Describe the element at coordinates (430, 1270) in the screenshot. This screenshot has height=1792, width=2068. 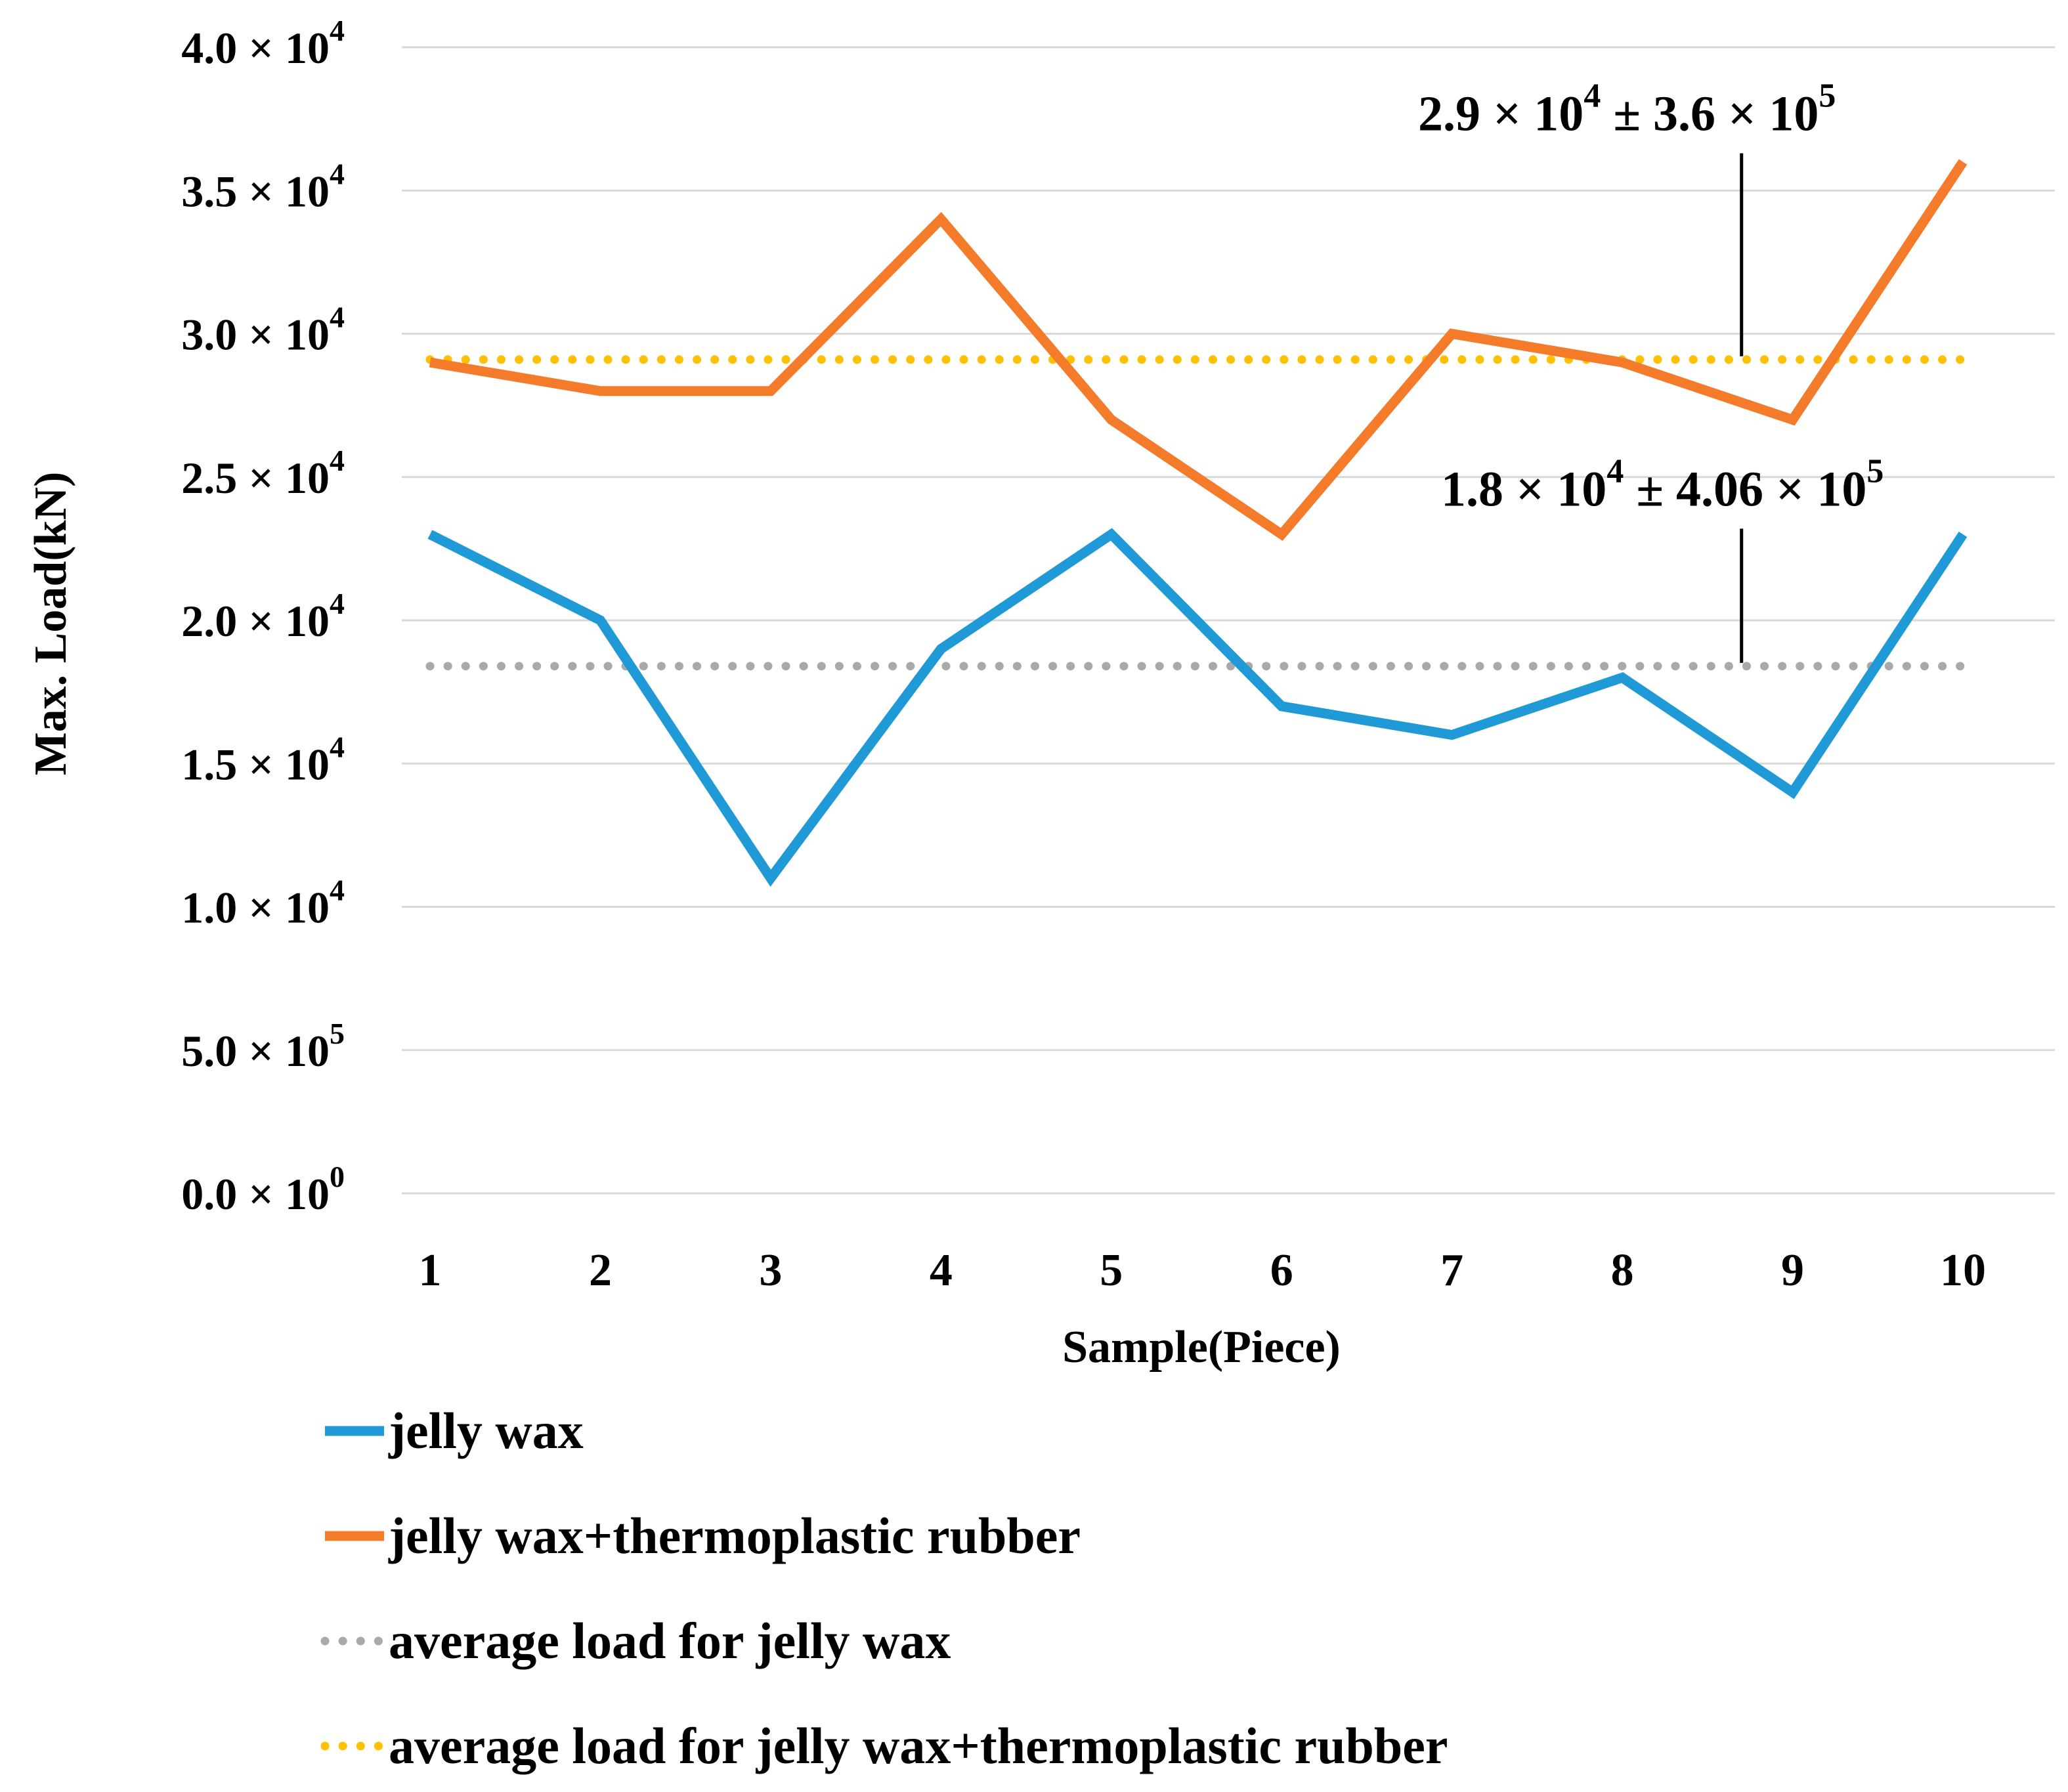
I see `x-tick-label-1: 1` at that location.